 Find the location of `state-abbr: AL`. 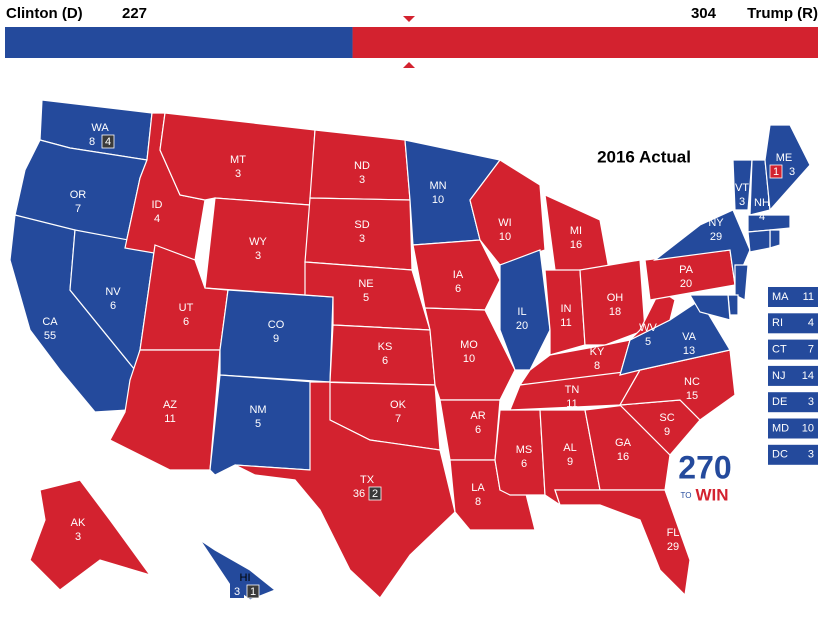

state-abbr: AL is located at coordinates (569, 448).